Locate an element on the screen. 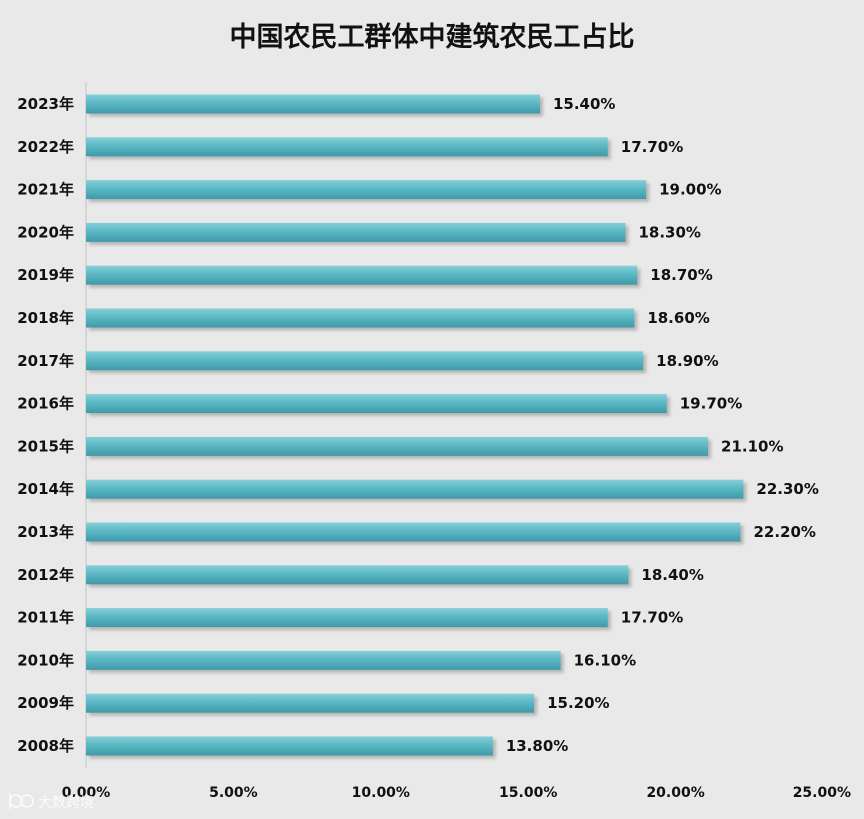 This screenshot has height=819, width=864. data-label: 18.60% is located at coordinates (678, 318).